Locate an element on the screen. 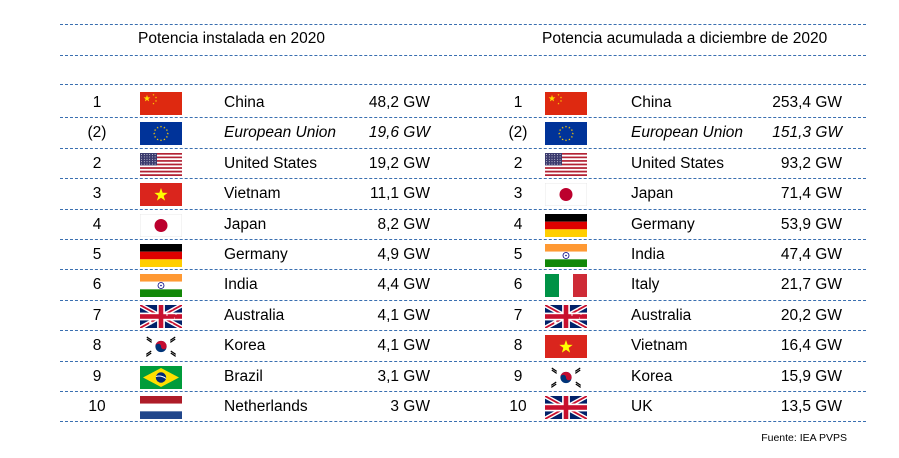 The image size is (899, 458). right-table-title: Potencia acumulada a diciembre de 2020 is located at coordinates (685, 38).